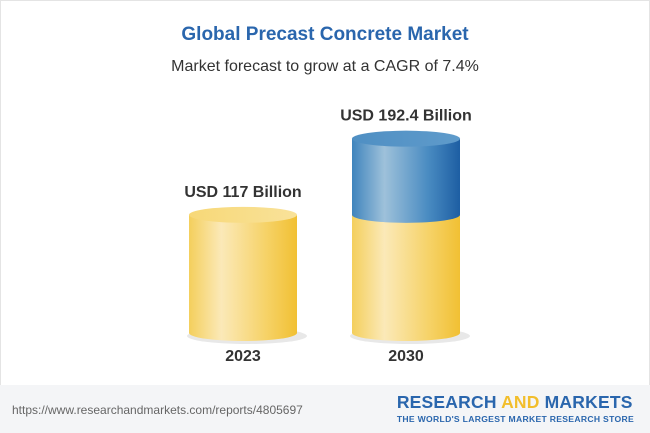 The image size is (650, 433). What do you see at coordinates (520, 402) in the screenshot?
I see `logo-and: AND` at bounding box center [520, 402].